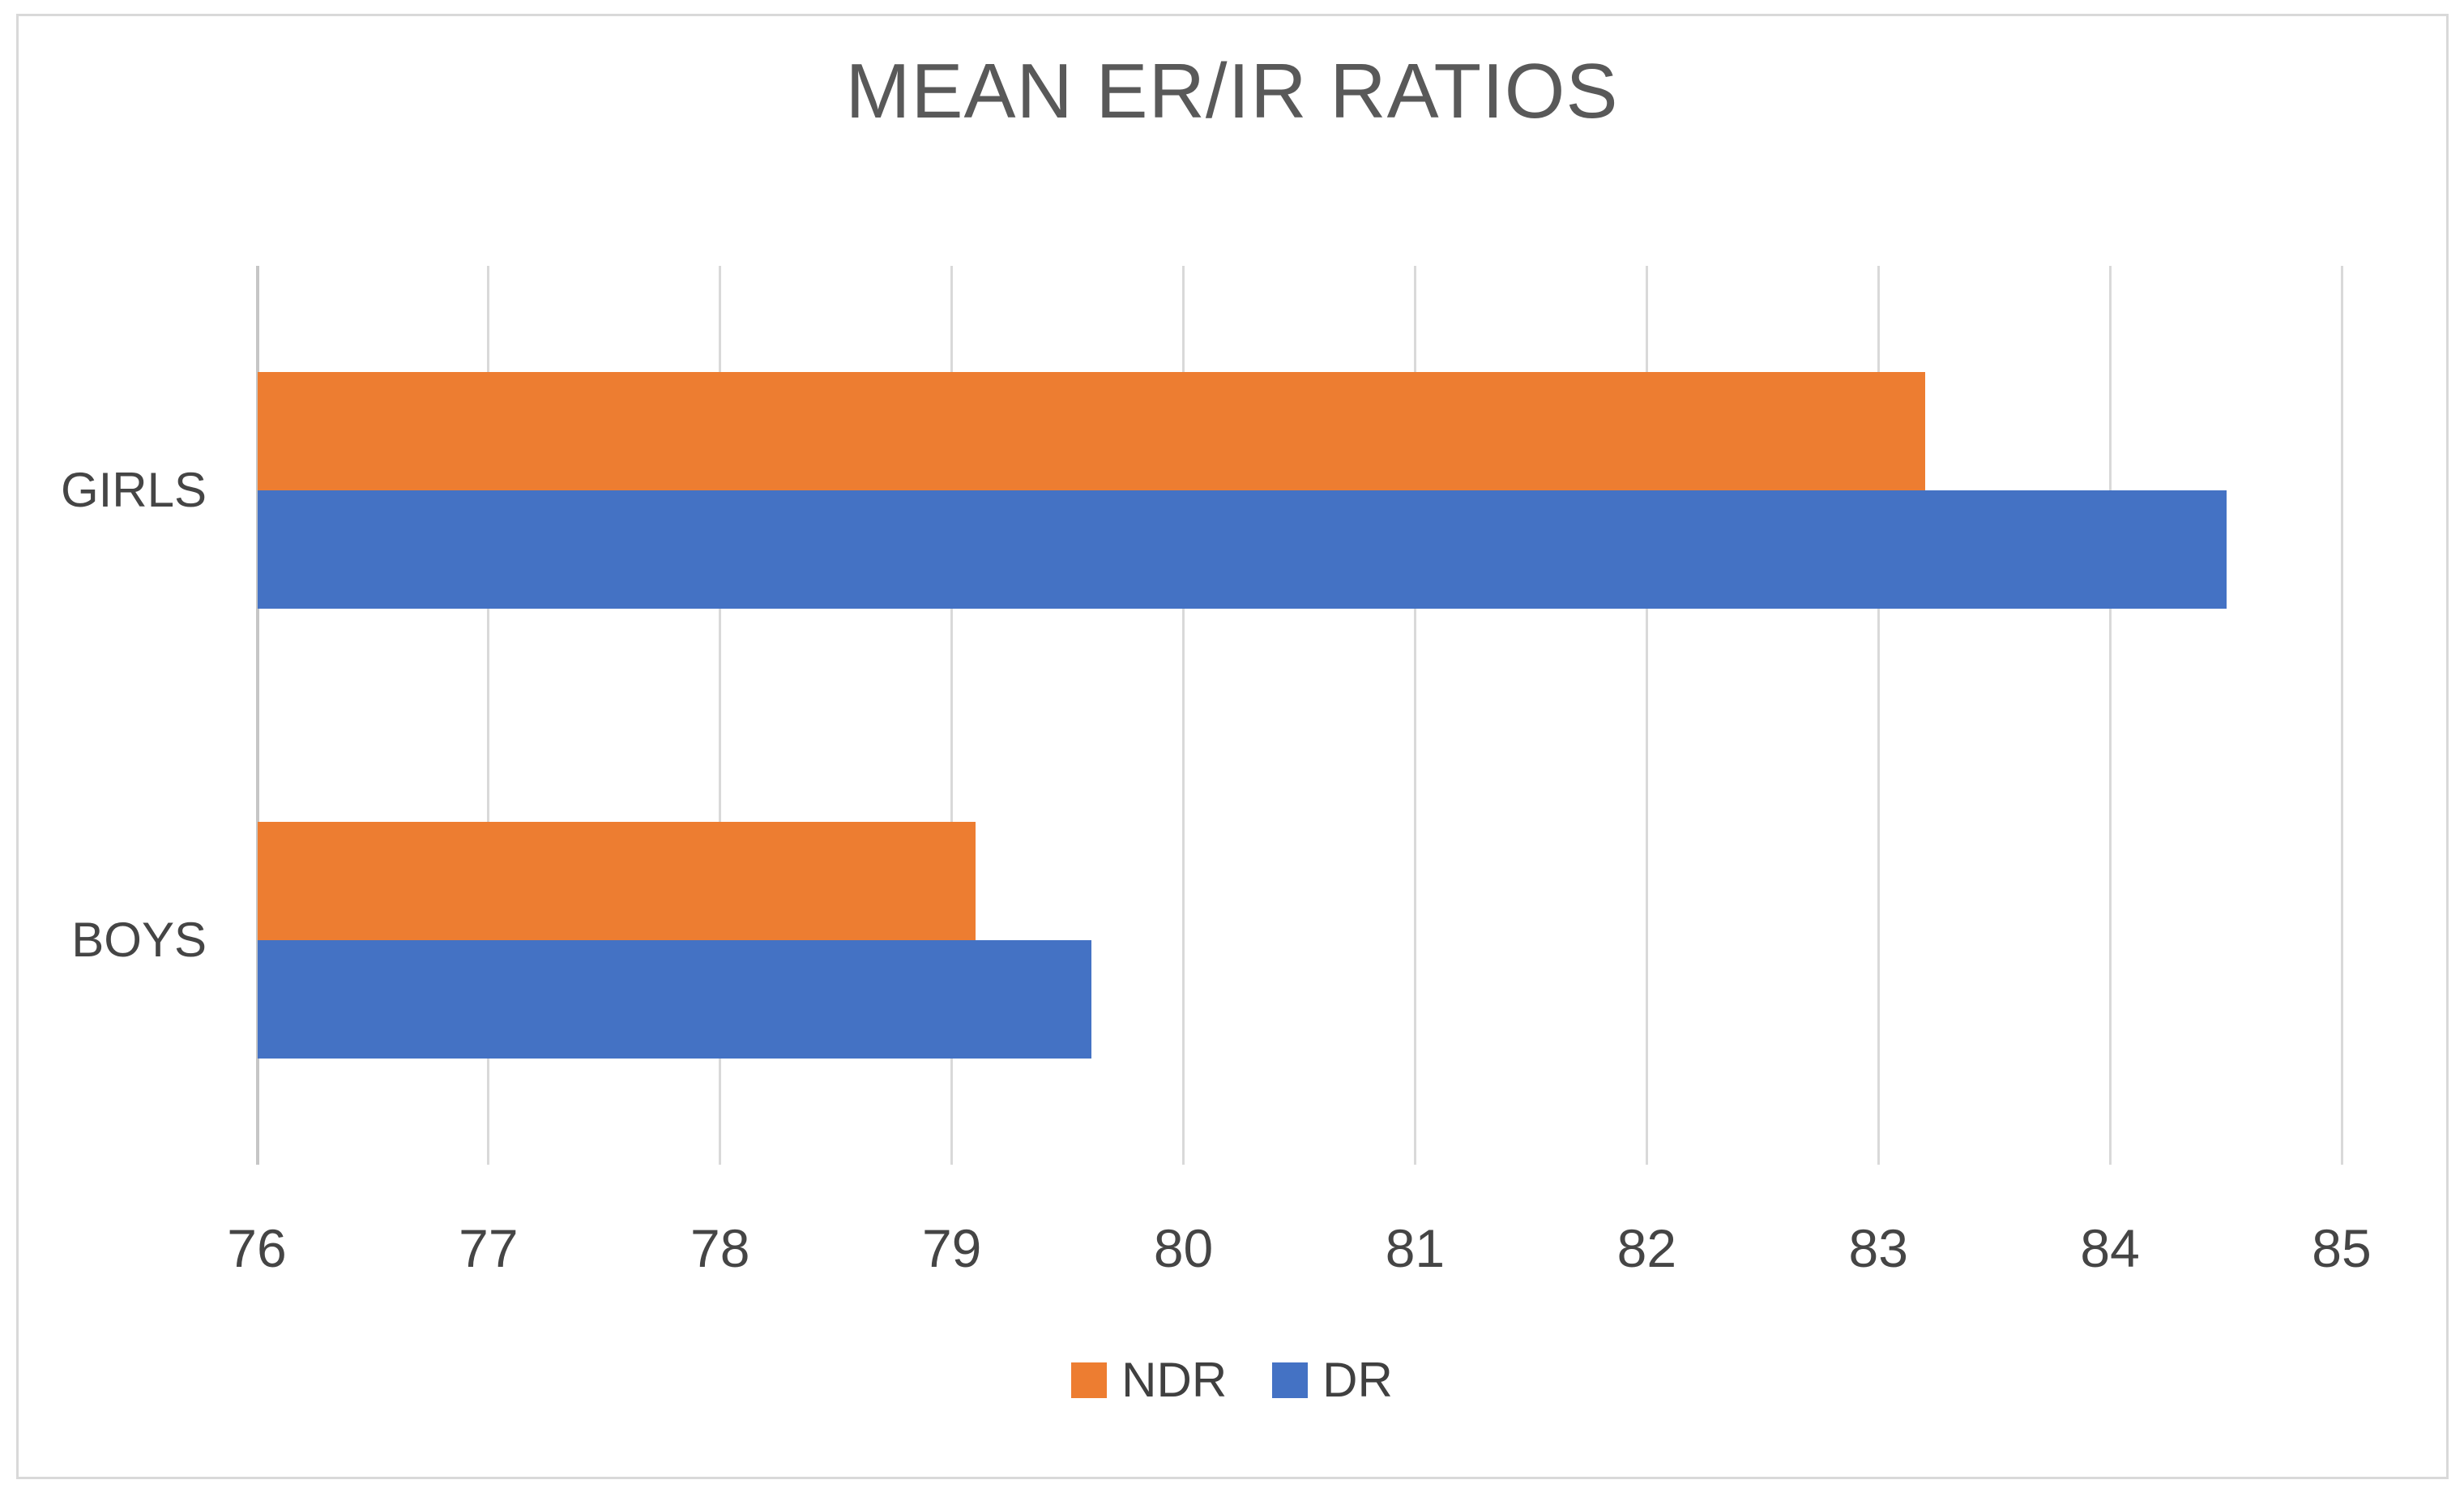 This screenshot has height=1497, width=2464. Describe the element at coordinates (133, 490) in the screenshot. I see `category-label-girls: GIRLS` at that location.